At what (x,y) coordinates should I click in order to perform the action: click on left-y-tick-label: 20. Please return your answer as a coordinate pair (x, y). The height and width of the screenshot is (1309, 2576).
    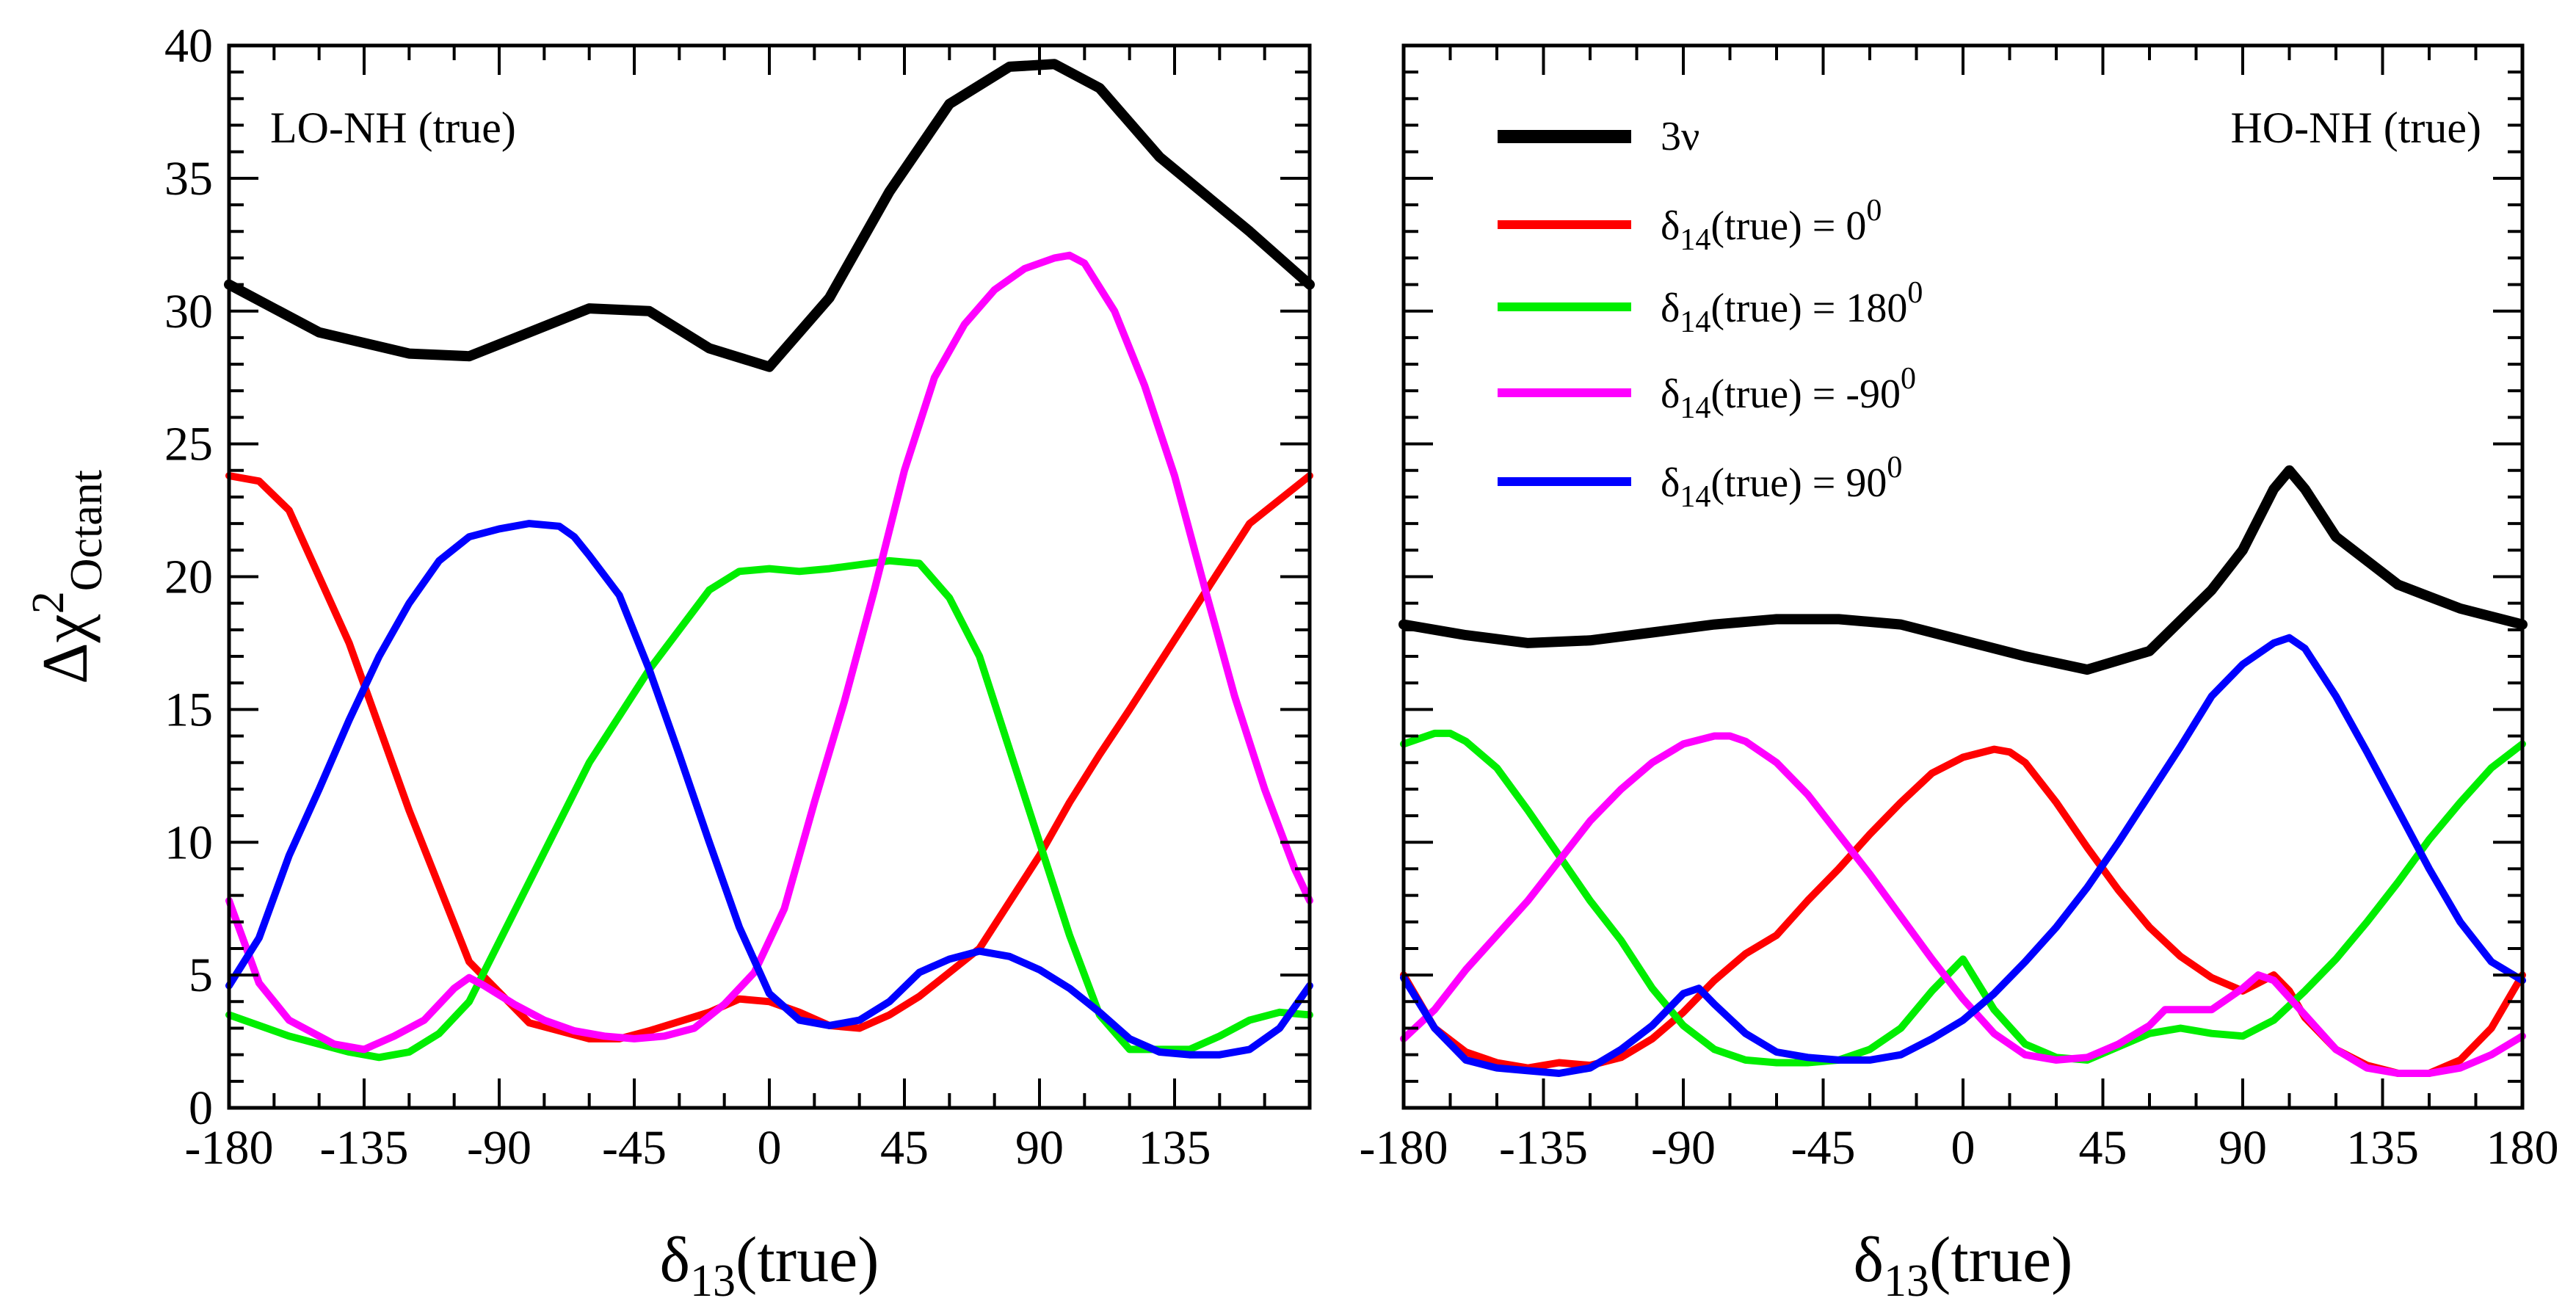
    Looking at the image, I should click on (189, 577).